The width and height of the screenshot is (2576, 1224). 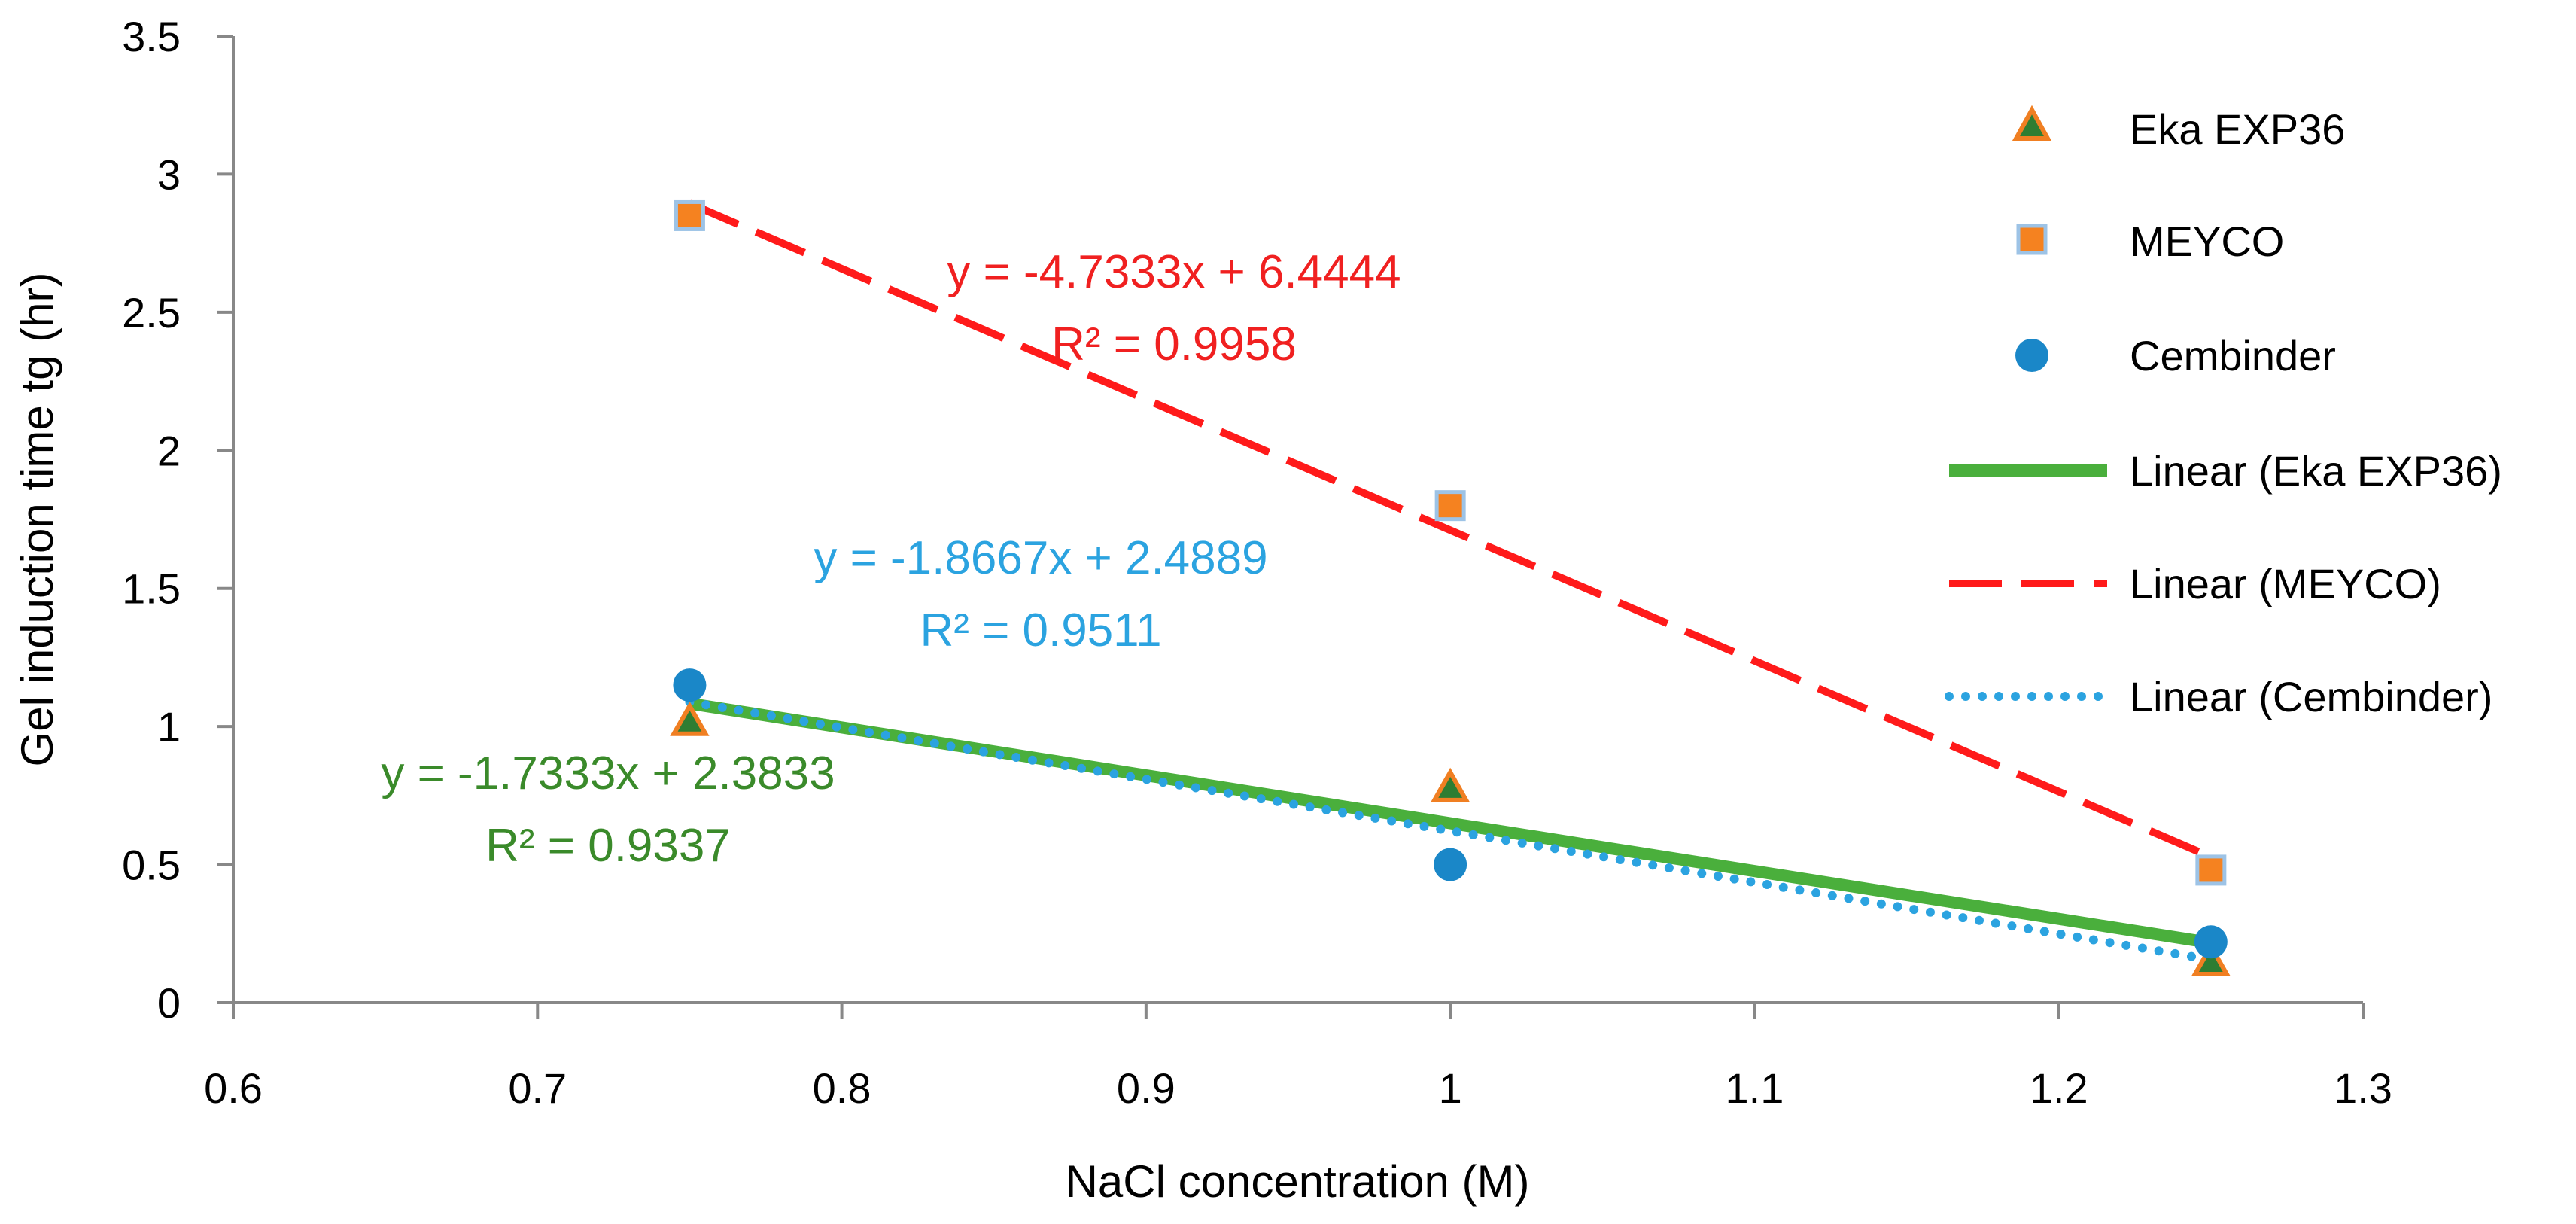 What do you see at coordinates (1754, 1088) in the screenshot?
I see `x-tick-label: 1.1` at bounding box center [1754, 1088].